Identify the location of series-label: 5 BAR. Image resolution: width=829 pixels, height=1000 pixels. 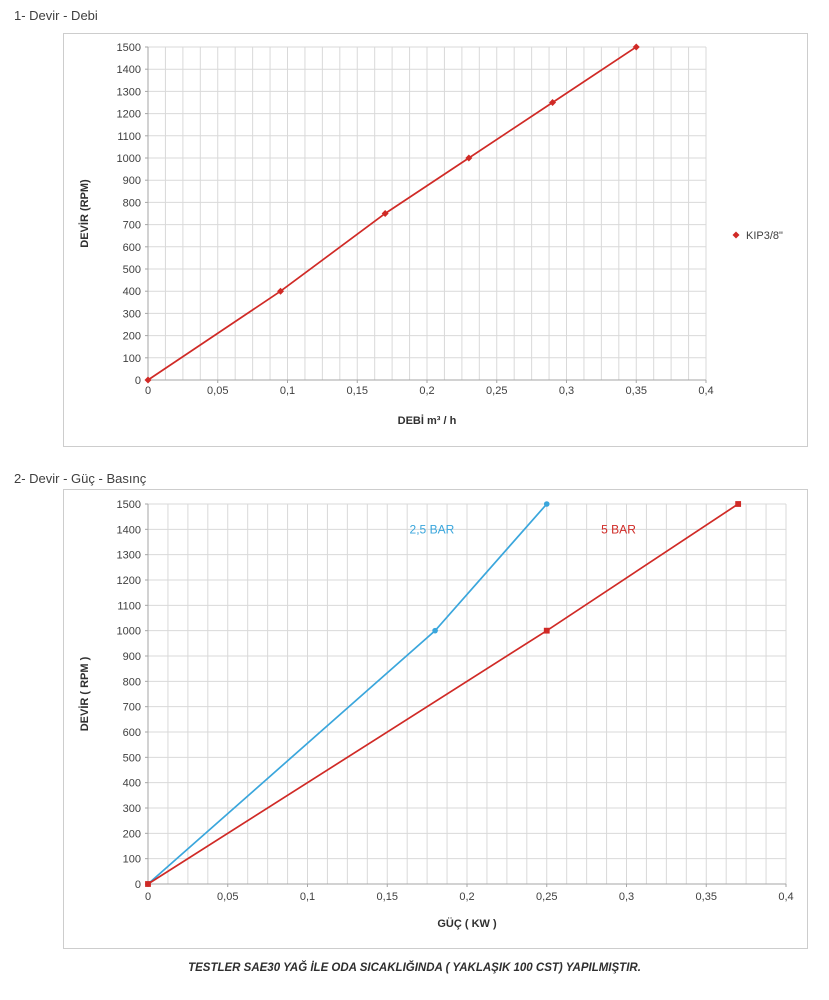
(618, 529).